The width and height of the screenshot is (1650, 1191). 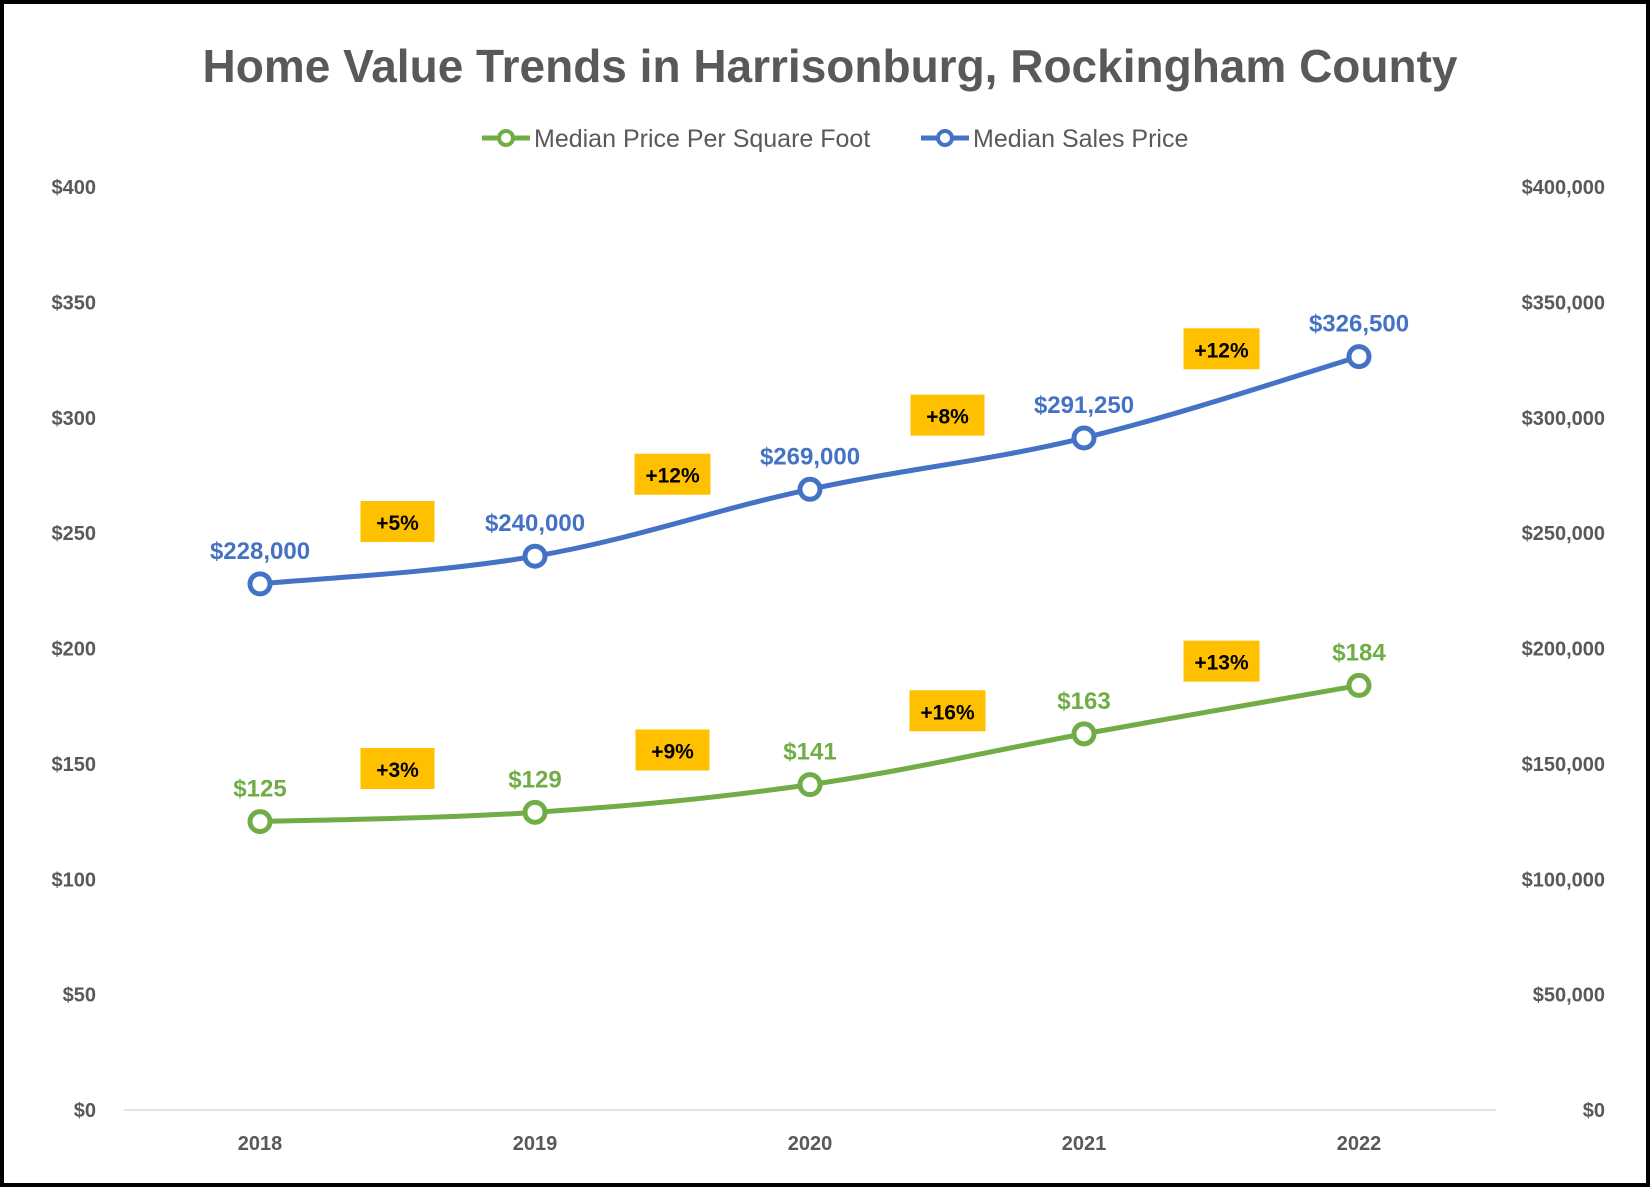 What do you see at coordinates (1563, 650) in the screenshot?
I see `y-right-tick-label: $200,000` at bounding box center [1563, 650].